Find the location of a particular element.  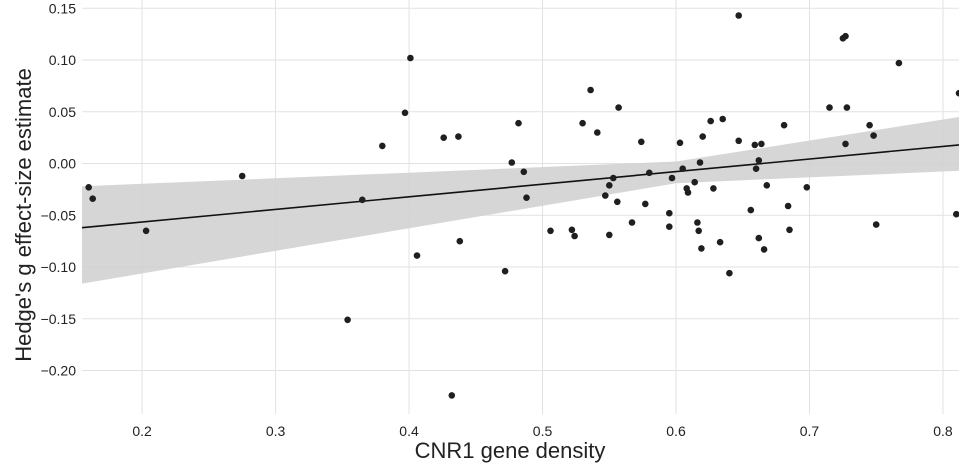

x-tick-label: 0.3 is located at coordinates (276, 431).